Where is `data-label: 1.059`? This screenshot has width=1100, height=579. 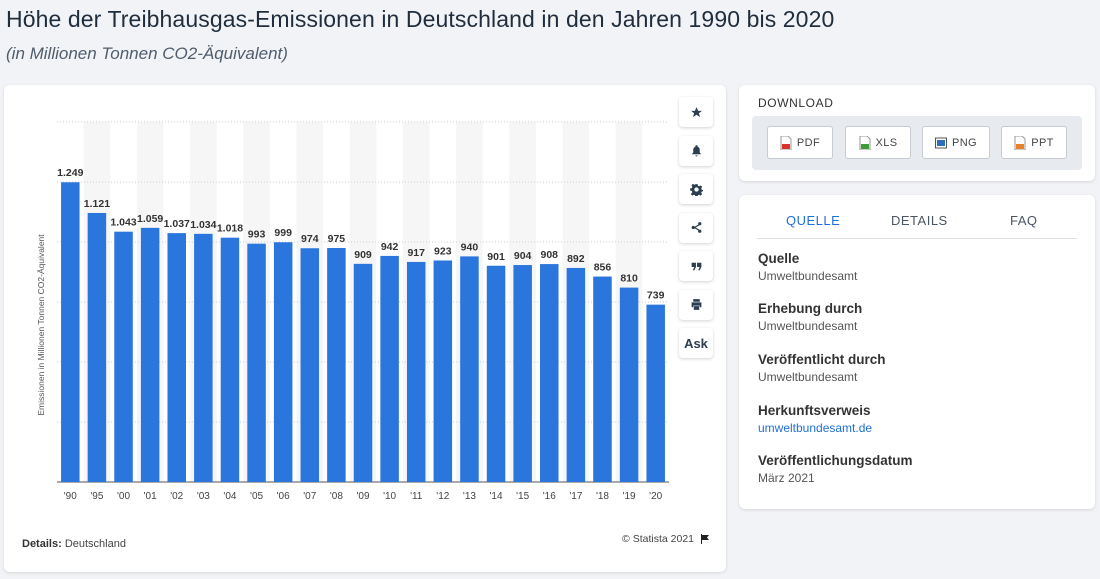 data-label: 1.059 is located at coordinates (150, 219).